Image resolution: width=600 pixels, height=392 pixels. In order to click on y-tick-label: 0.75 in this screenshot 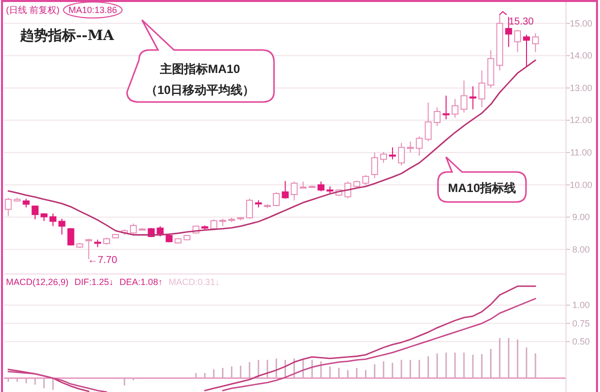, I will do `click(581, 323)`.